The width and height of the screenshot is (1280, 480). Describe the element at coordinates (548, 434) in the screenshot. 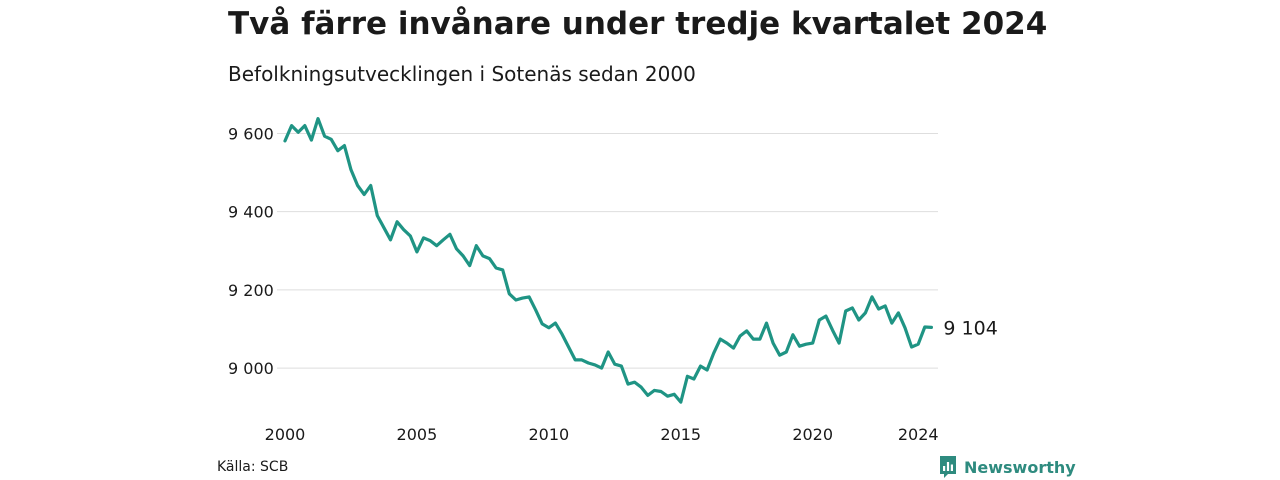

I see `x-tick-label: 2010` at that location.